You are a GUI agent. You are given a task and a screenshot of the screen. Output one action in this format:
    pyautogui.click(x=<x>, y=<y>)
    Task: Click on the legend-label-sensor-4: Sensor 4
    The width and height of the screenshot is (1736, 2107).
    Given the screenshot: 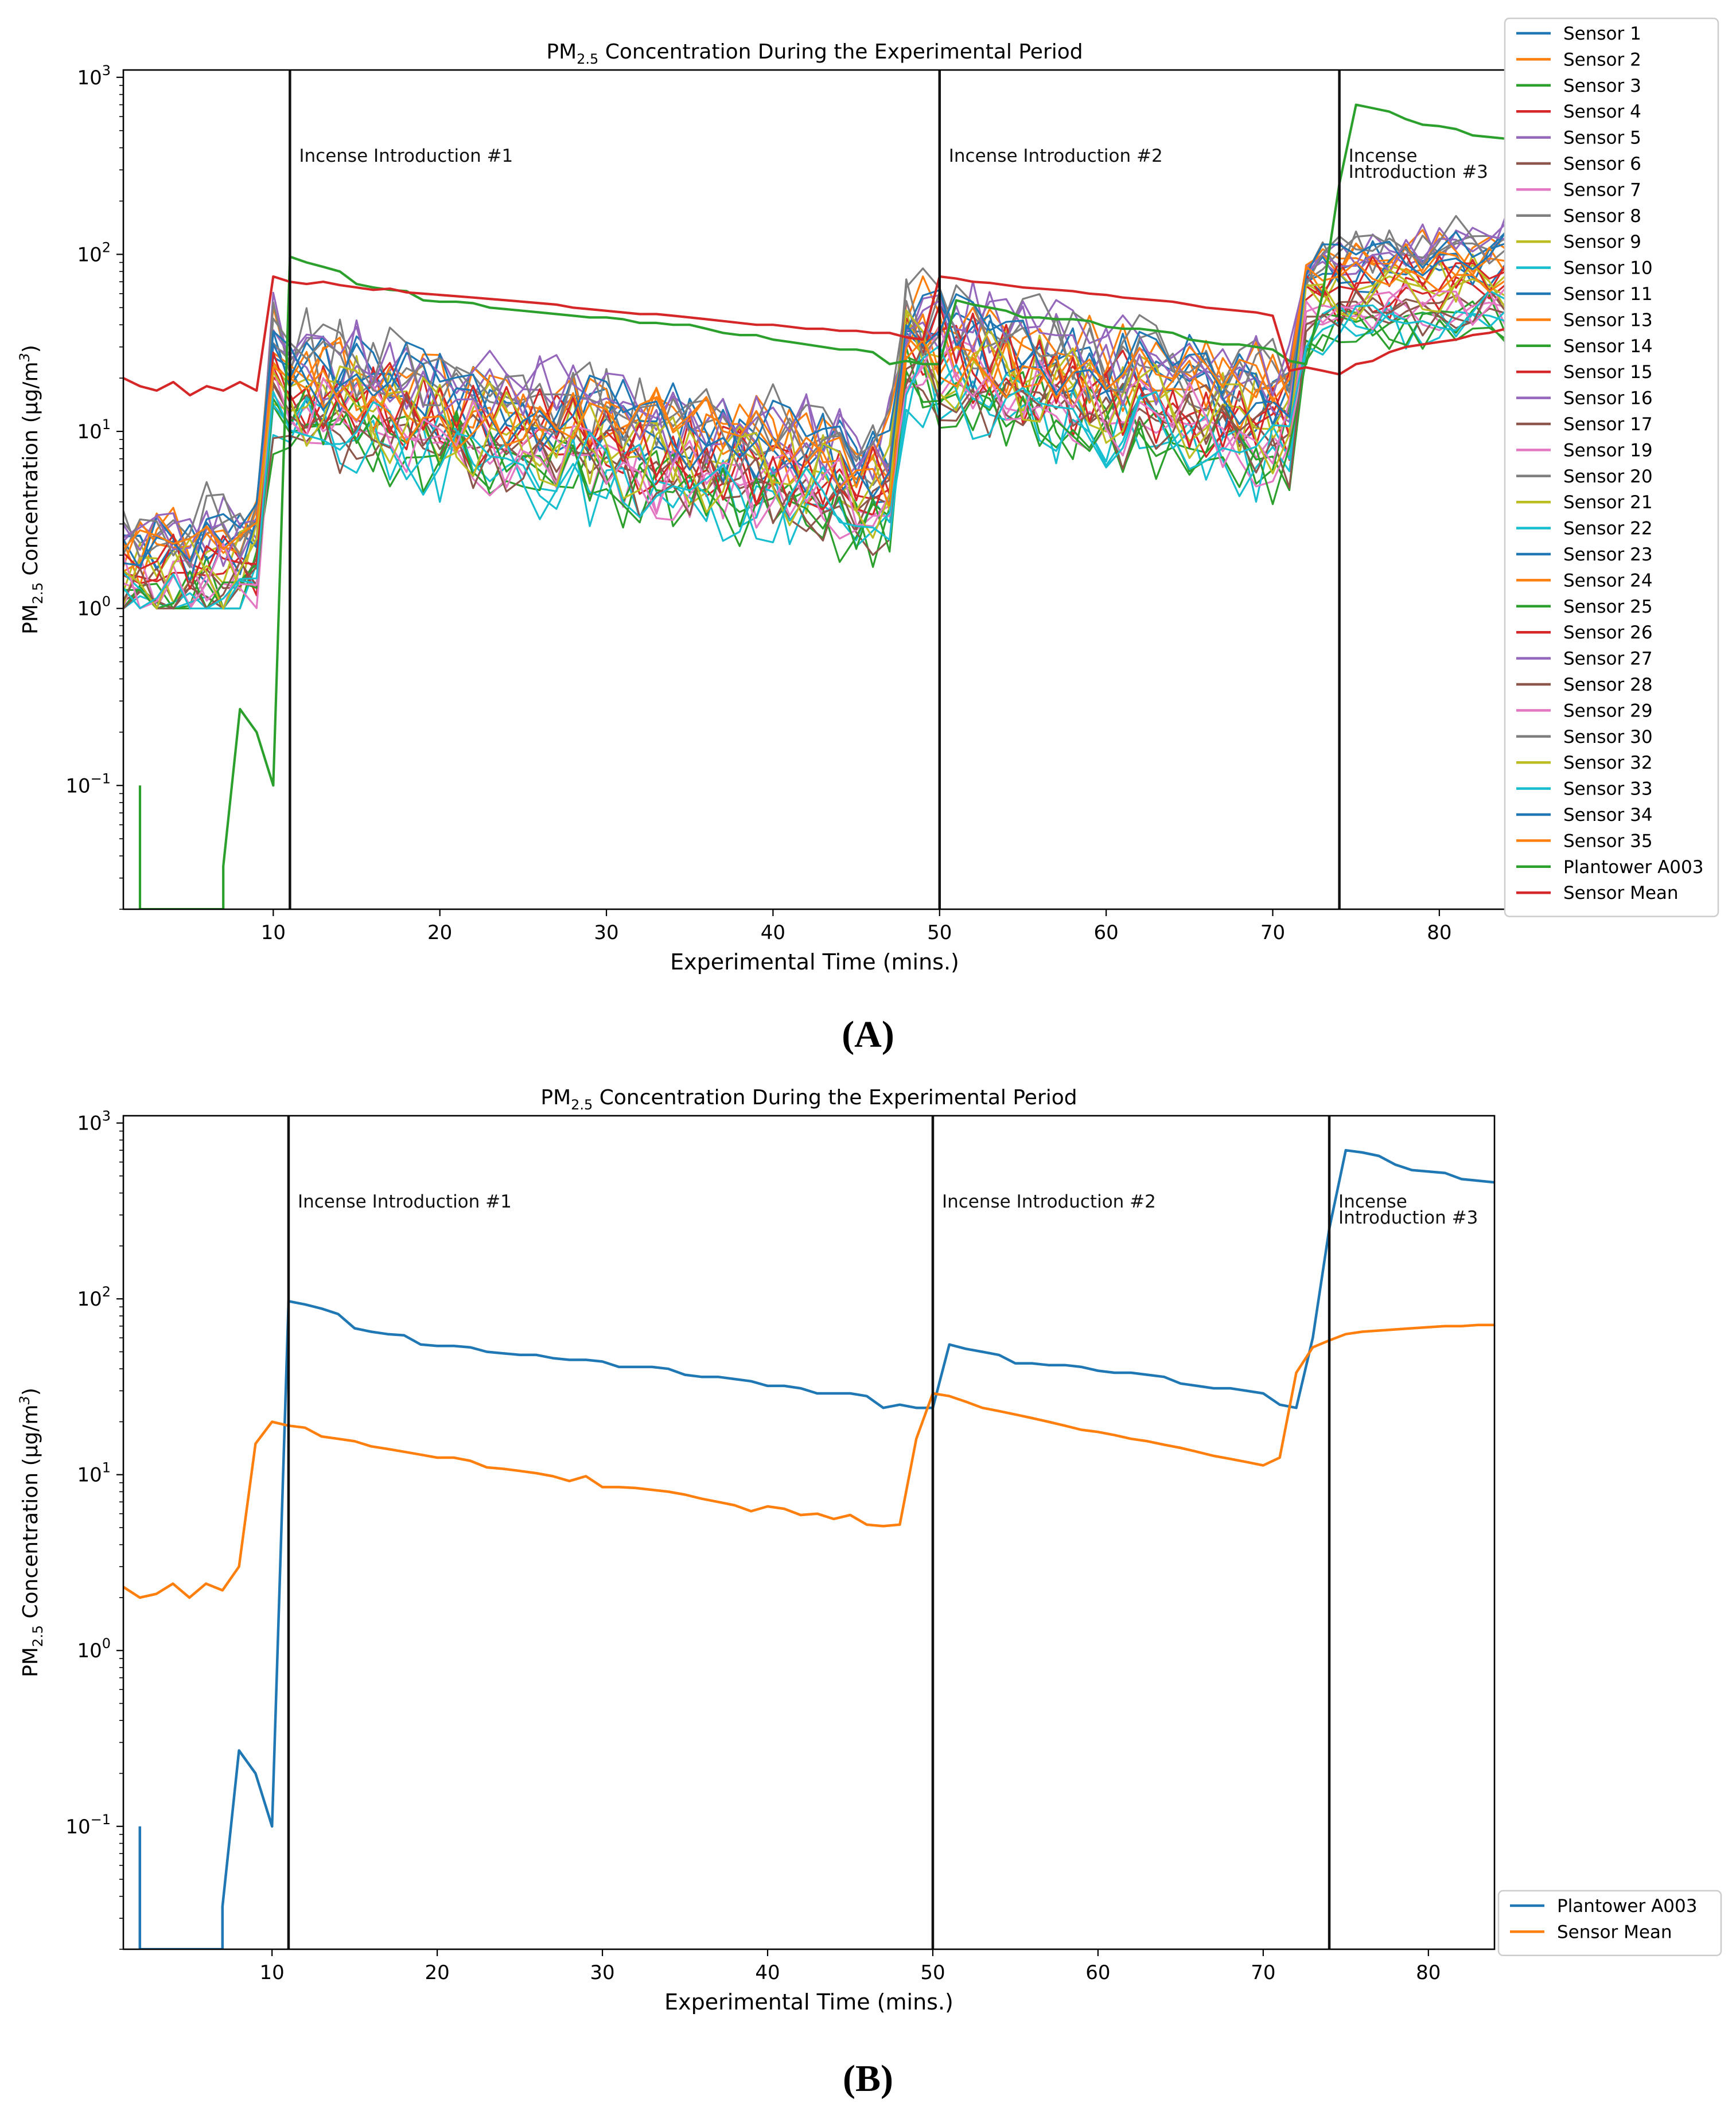 What is the action you would take?
    pyautogui.click(x=1602, y=112)
    